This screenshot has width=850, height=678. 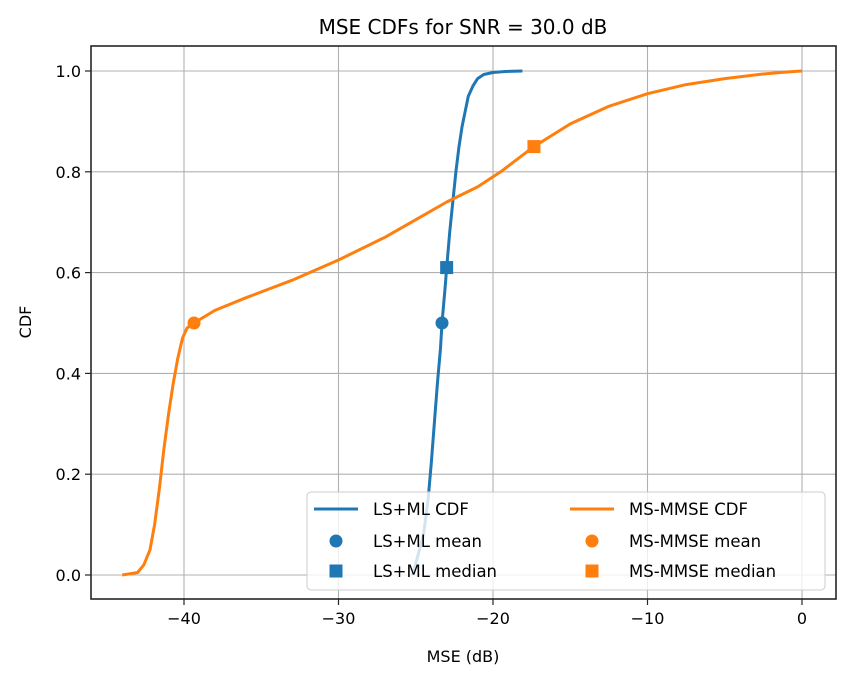 I want to click on legend-label: MS-MMSE CDF, so click(x=688, y=509).